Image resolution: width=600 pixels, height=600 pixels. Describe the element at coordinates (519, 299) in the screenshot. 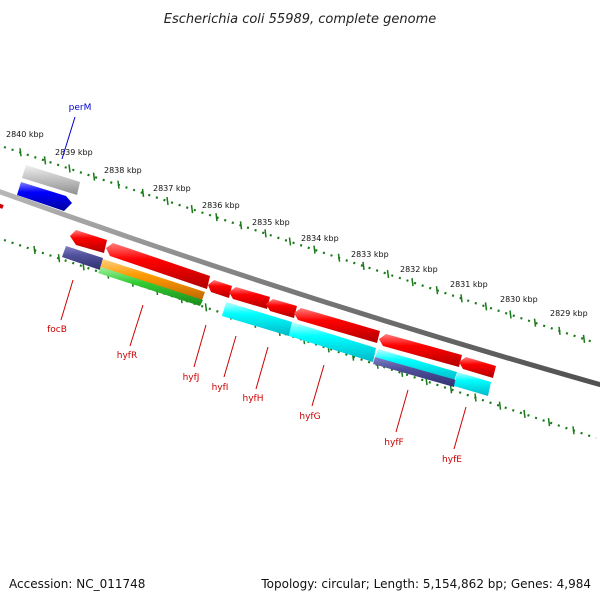

I see `scale-label: 2830 kbp` at that location.